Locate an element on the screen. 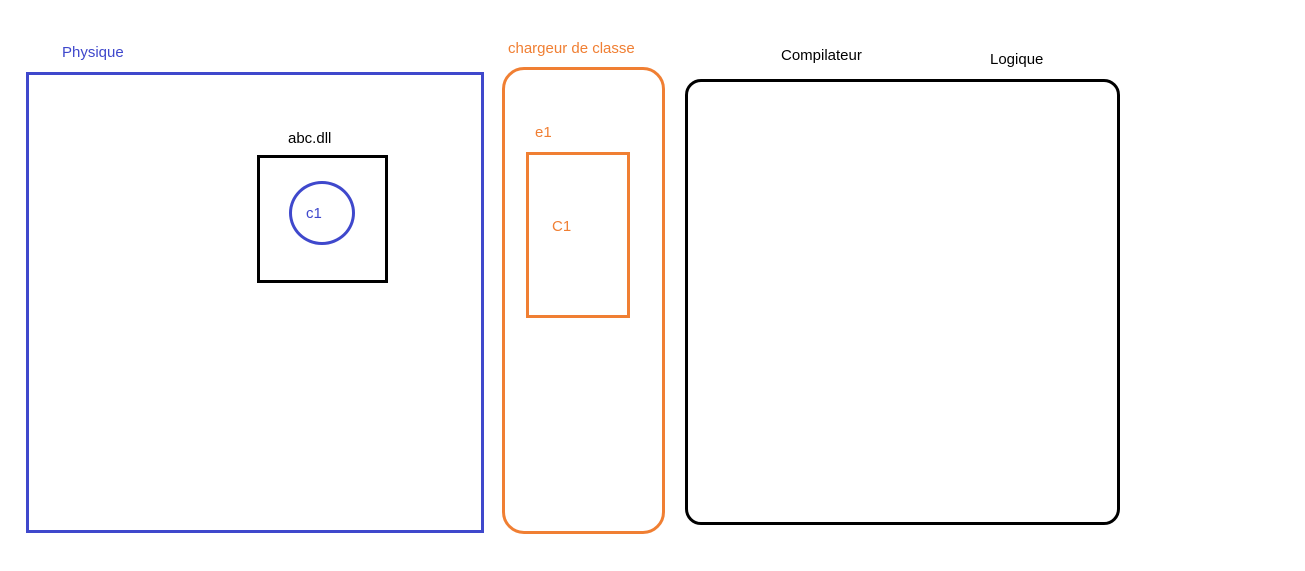 This screenshot has height=571, width=1305. e1-box is located at coordinates (578, 235).